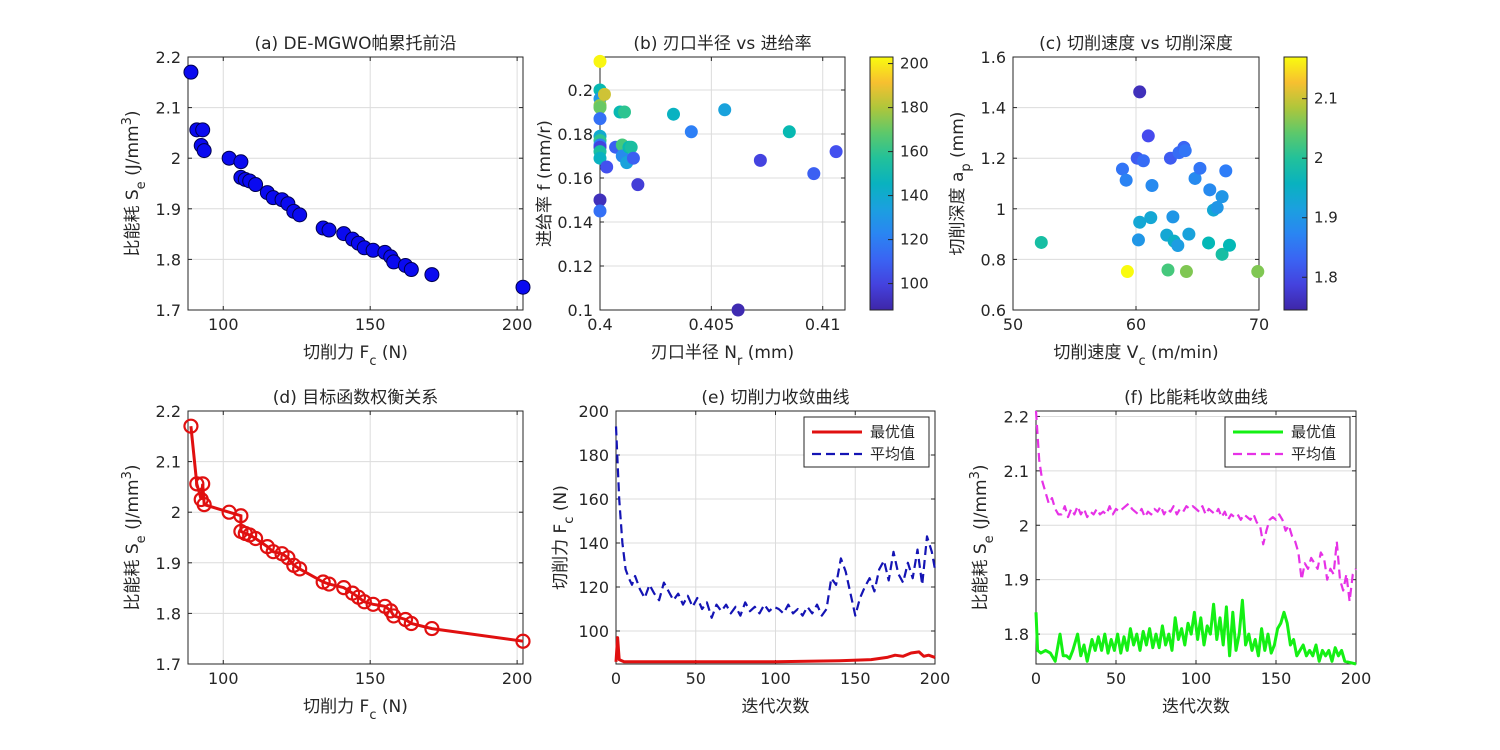 Image resolution: width=1500 pixels, height=750 pixels. What do you see at coordinates (575, 178) in the screenshot?
I see `y-tick-label: 0.16` at bounding box center [575, 178].